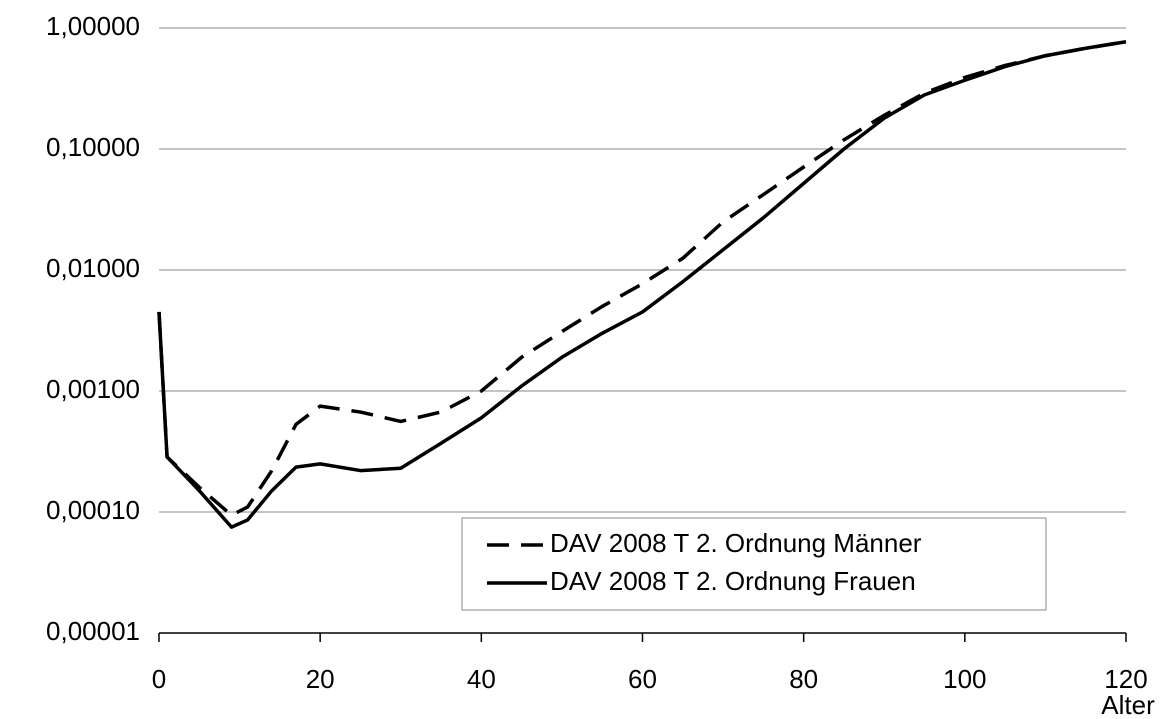 This screenshot has height=719, width=1164. What do you see at coordinates (1128, 704) in the screenshot?
I see `x-axis-label: Alter` at bounding box center [1128, 704].